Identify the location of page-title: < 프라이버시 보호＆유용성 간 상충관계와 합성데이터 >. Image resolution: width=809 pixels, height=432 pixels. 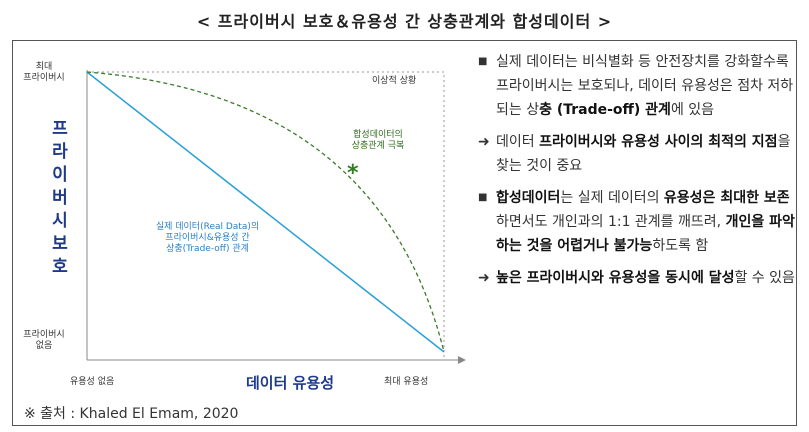
(404, 21).